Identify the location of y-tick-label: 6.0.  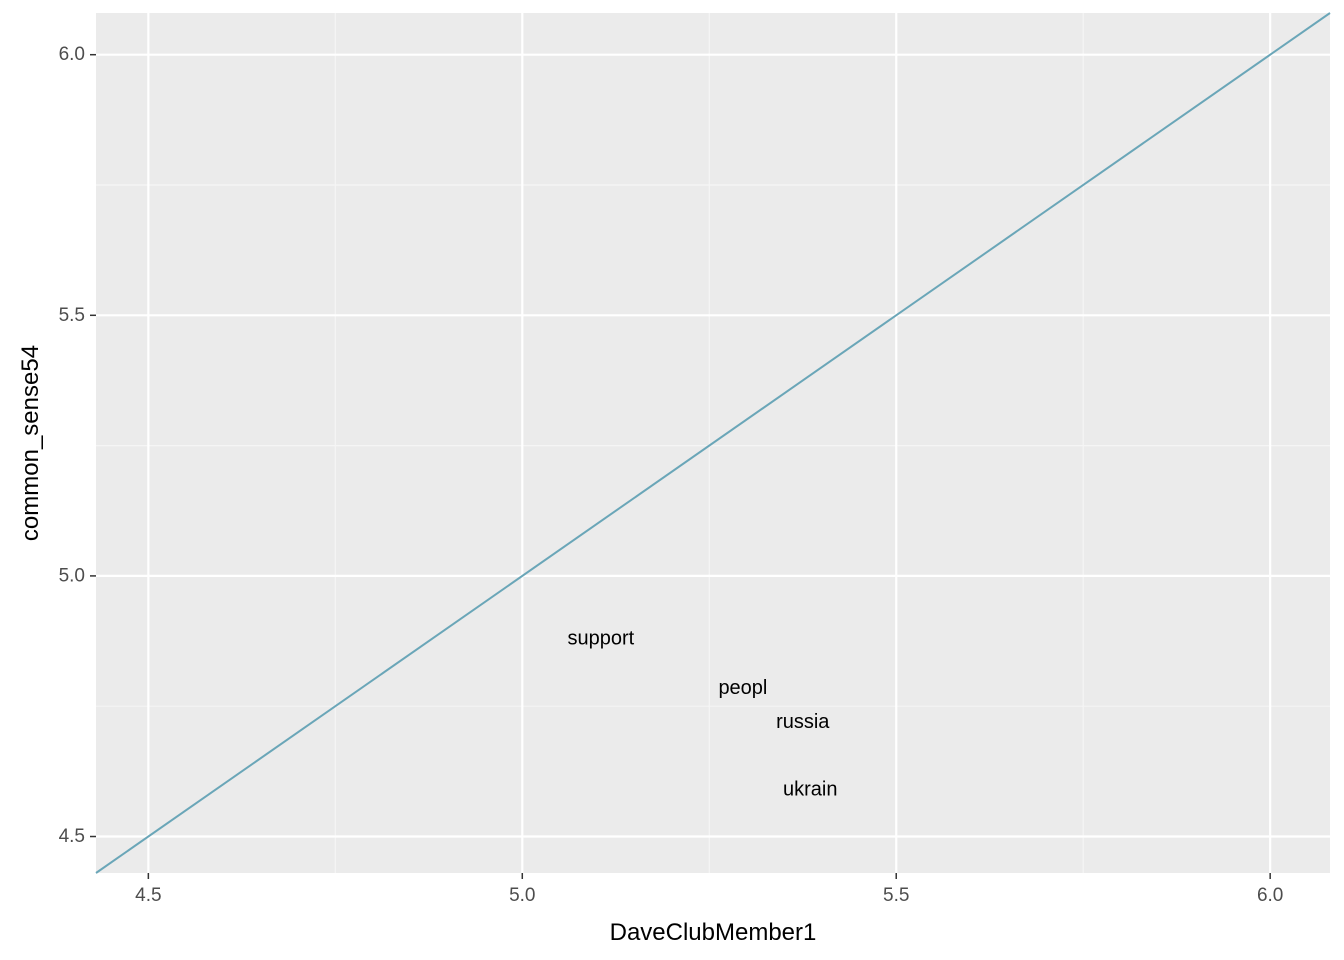
(72, 54).